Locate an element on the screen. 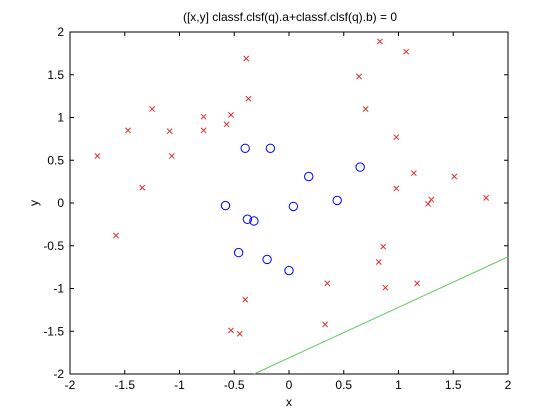 The height and width of the screenshot is (420, 560). x-tick-label: -2 is located at coordinates (70, 385).